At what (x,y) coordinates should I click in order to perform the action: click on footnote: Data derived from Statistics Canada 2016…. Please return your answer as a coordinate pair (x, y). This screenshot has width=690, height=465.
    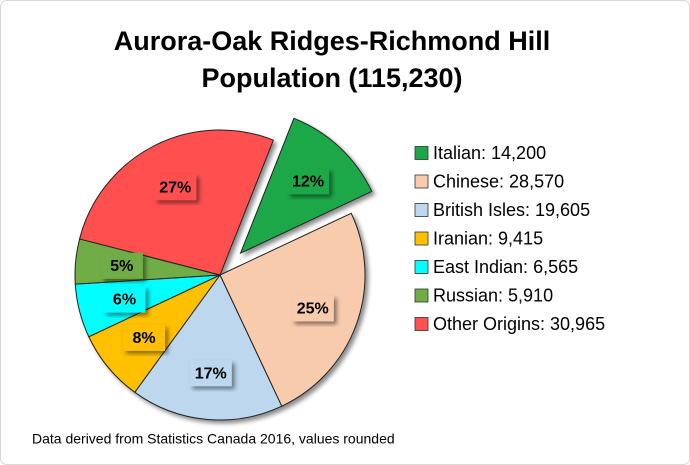
    Looking at the image, I should click on (213, 439).